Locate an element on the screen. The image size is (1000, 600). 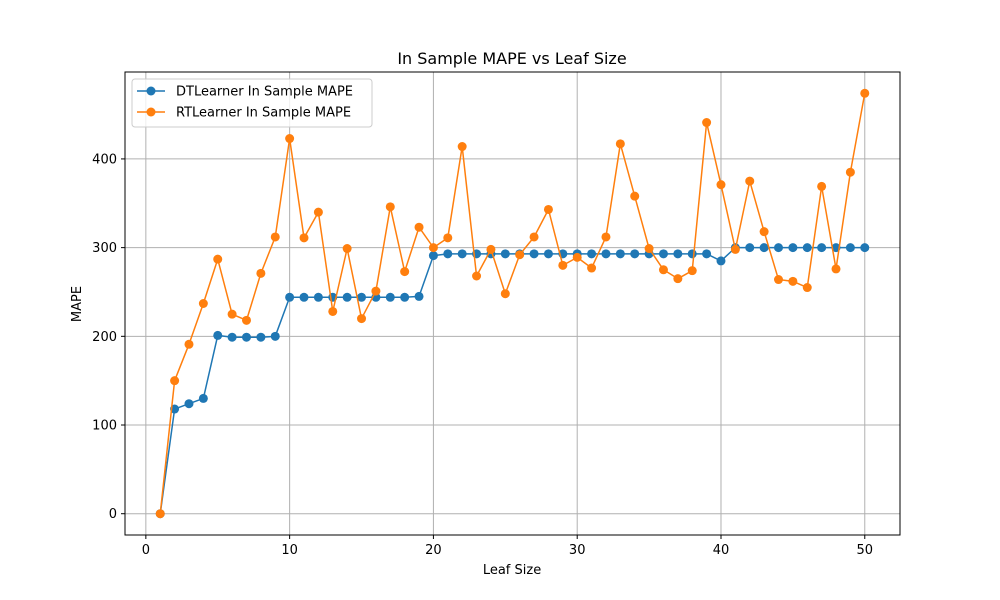
legend-entry: DTLearner In Sample MAPE is located at coordinates (245, 92).